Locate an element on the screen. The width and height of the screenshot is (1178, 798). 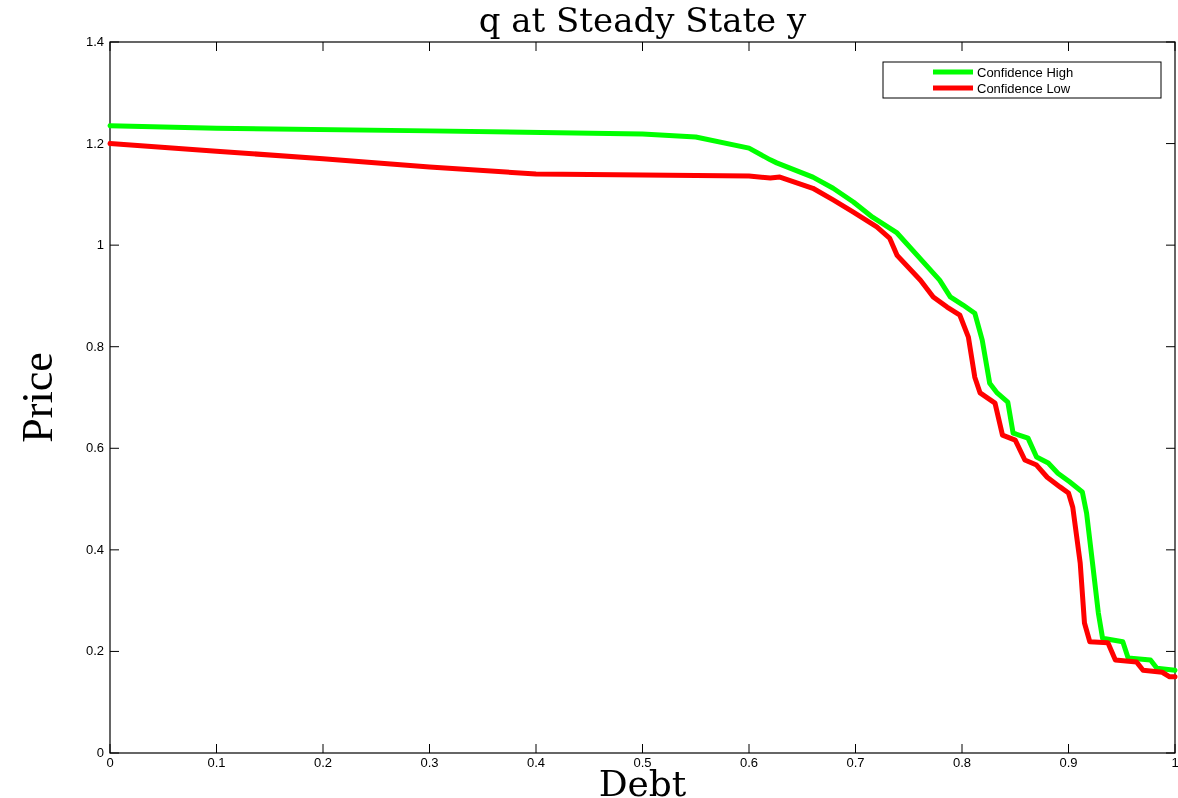
y-tick-label: 0.2 is located at coordinates (94, 651).